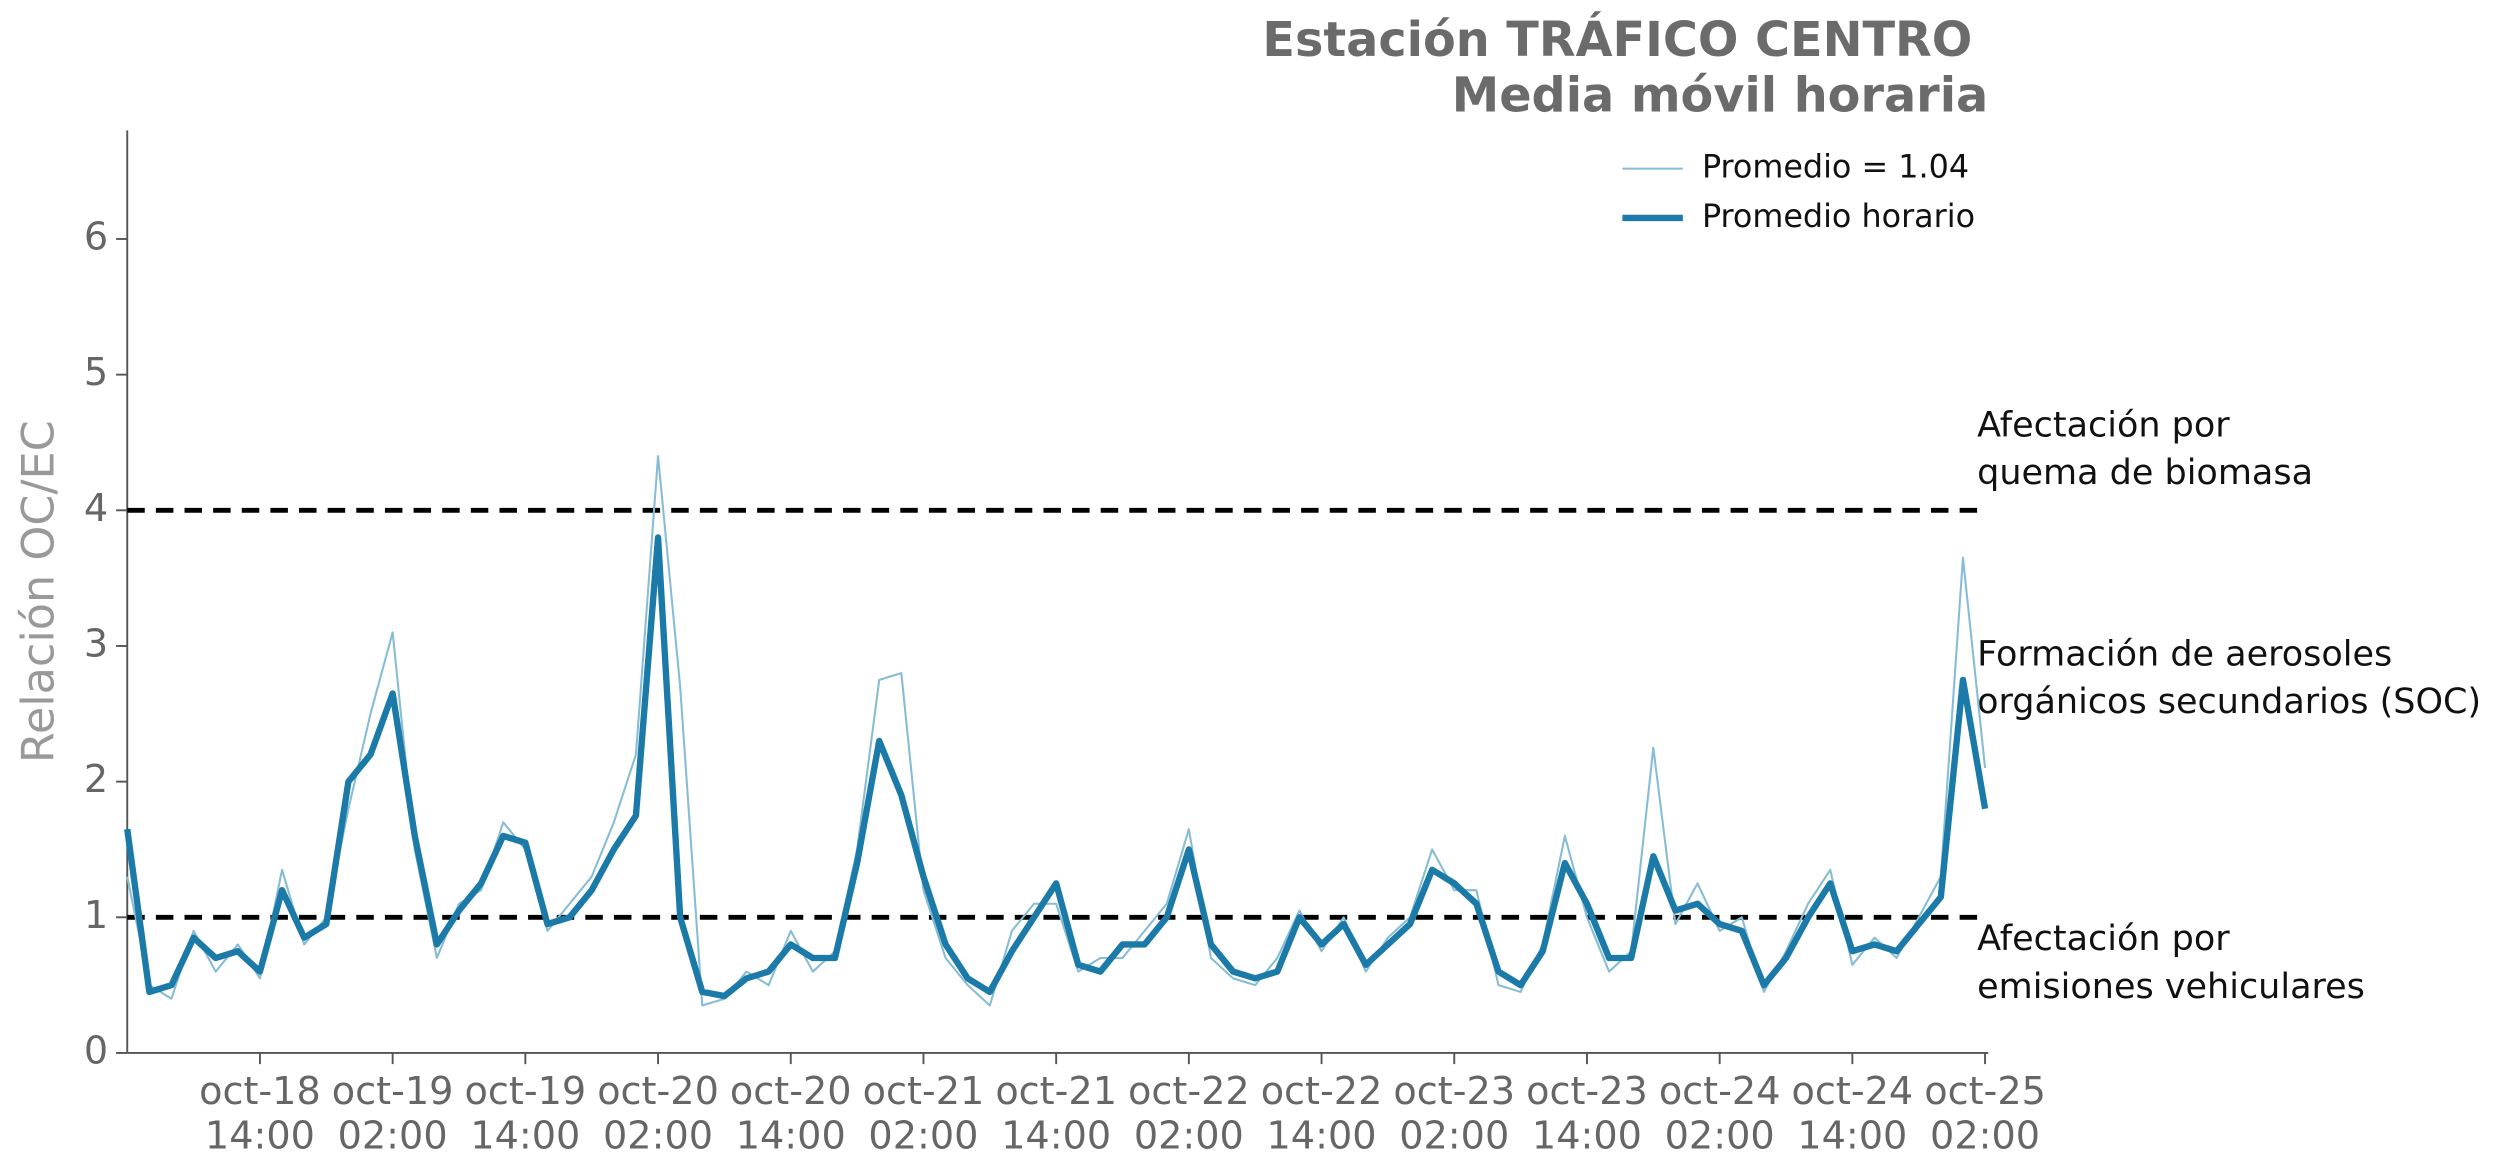 The image size is (2494, 1176). Describe the element at coordinates (658, 1113) in the screenshot. I see `x-tick-label: oct-20 02:00` at that location.